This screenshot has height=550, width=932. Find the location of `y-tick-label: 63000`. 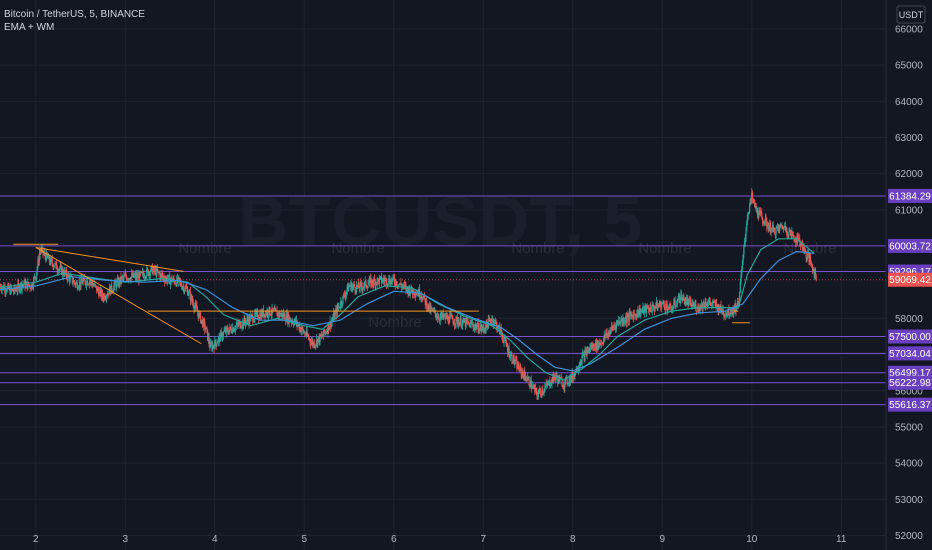

y-tick-label: 63000 is located at coordinates (909, 138).